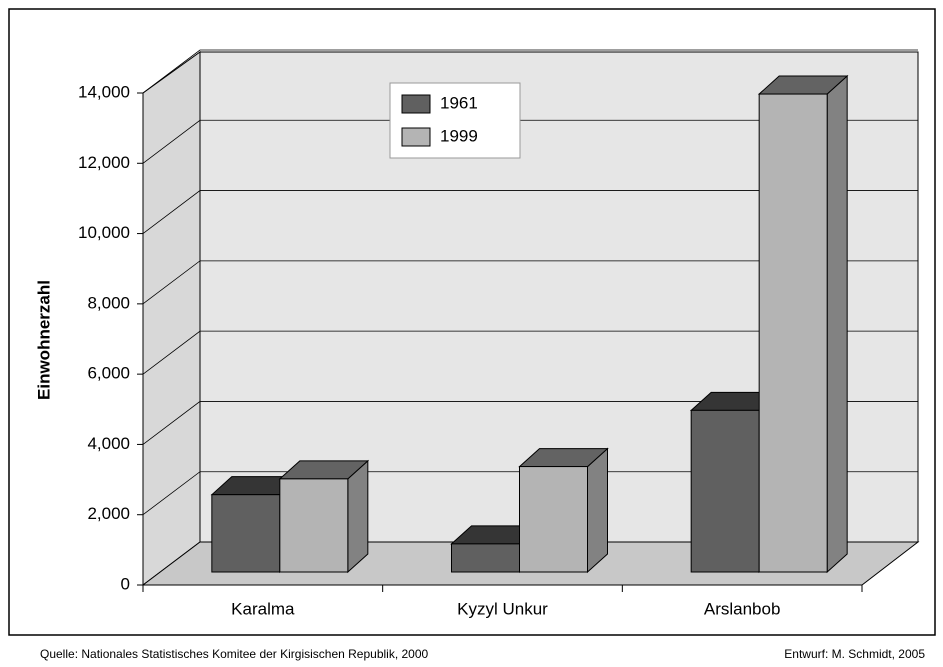  I want to click on y-tick-label: 12,000, so click(104, 162).